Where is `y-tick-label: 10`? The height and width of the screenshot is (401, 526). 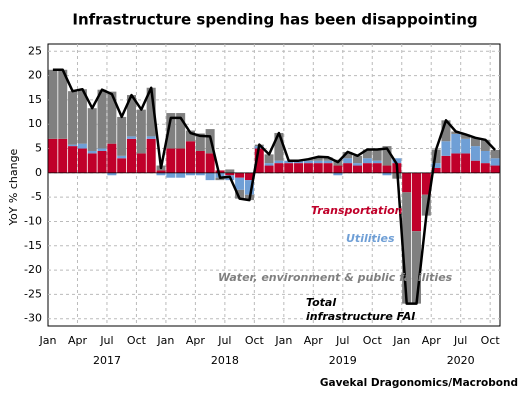 y-tick-label: 10 is located at coordinates (35, 123).